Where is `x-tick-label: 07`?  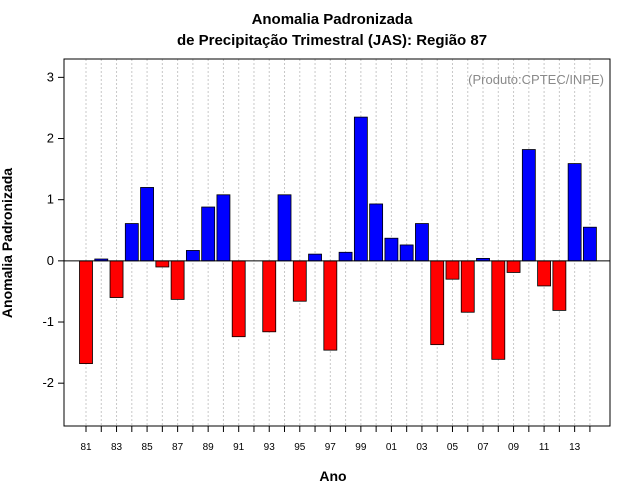 x-tick-label: 07 is located at coordinates (483, 447).